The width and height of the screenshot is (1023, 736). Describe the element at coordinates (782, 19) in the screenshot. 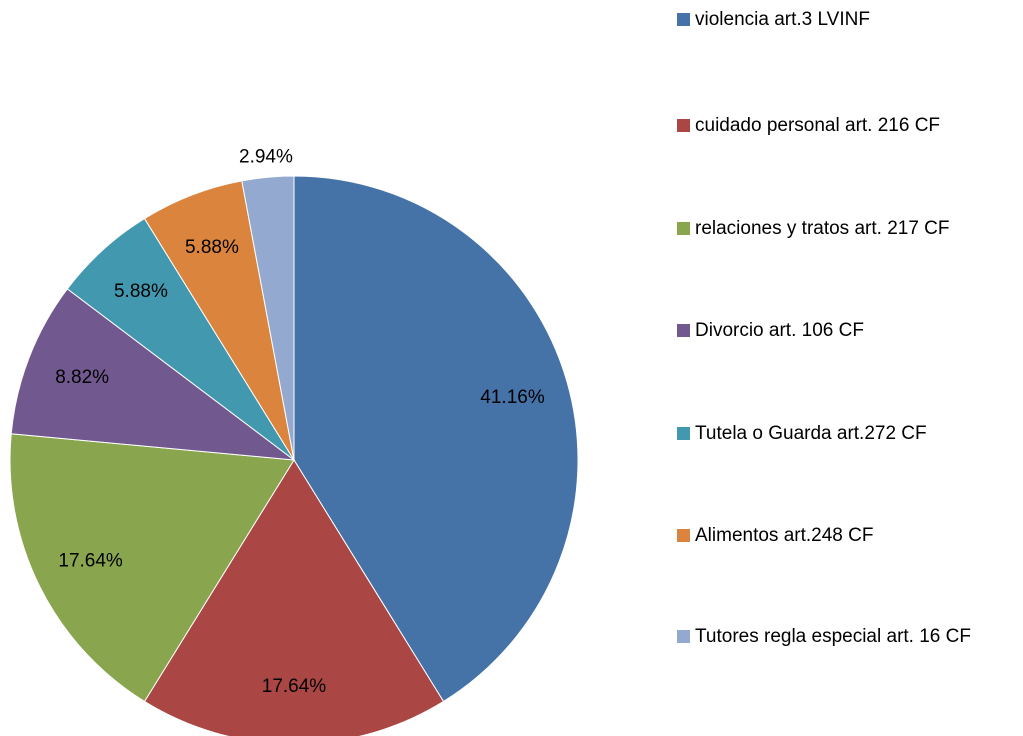

I see `legend-label: violencia art.3 LVINF` at that location.